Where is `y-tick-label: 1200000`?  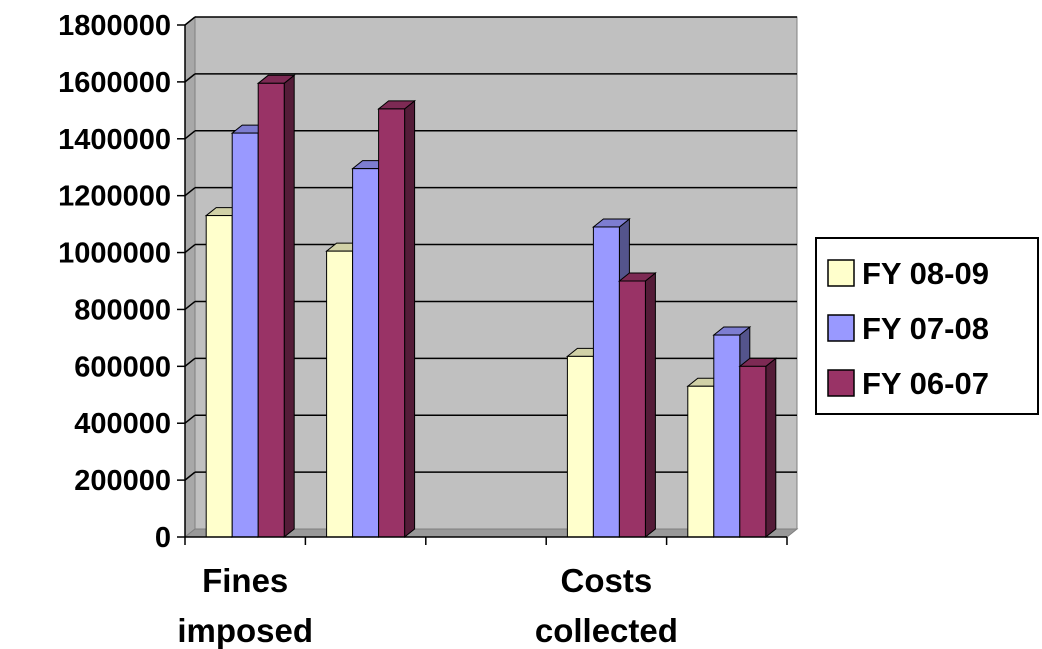
y-tick-label: 1200000 is located at coordinates (114, 197).